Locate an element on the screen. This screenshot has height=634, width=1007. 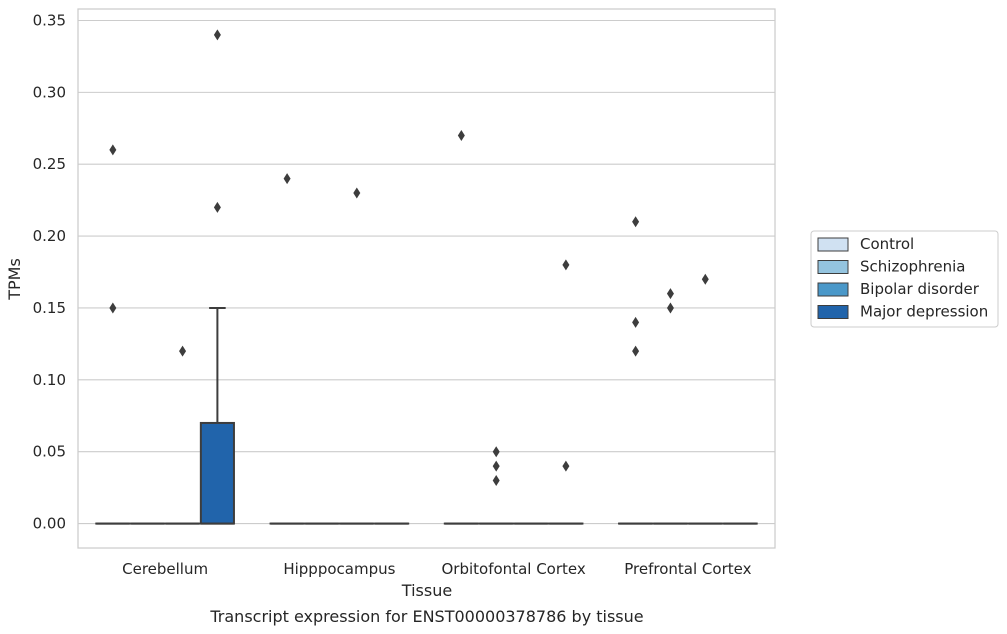
legend-label: Major depression is located at coordinates (924, 312).